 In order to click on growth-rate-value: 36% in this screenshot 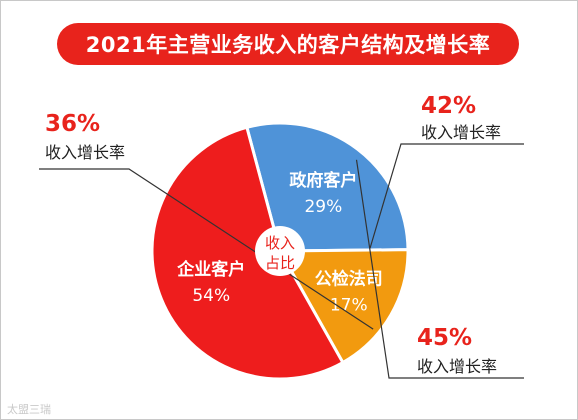, I will do `click(72, 124)`.